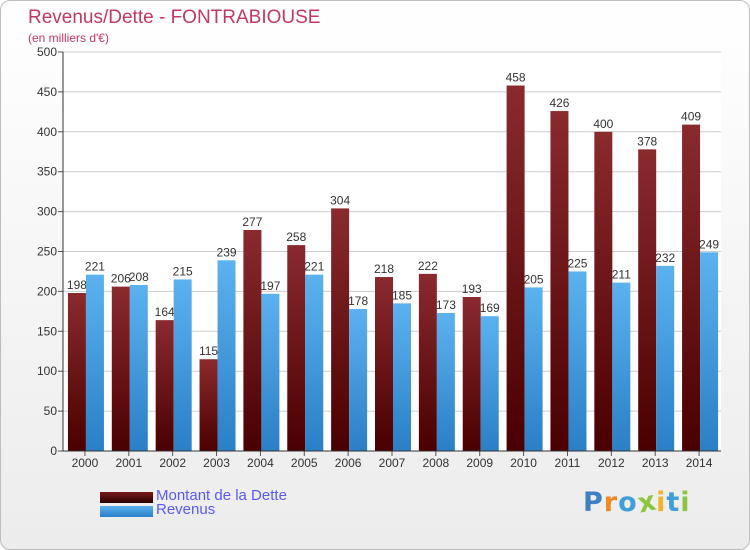  What do you see at coordinates (85, 463) in the screenshot?
I see `x-tick-label: 2000` at bounding box center [85, 463].